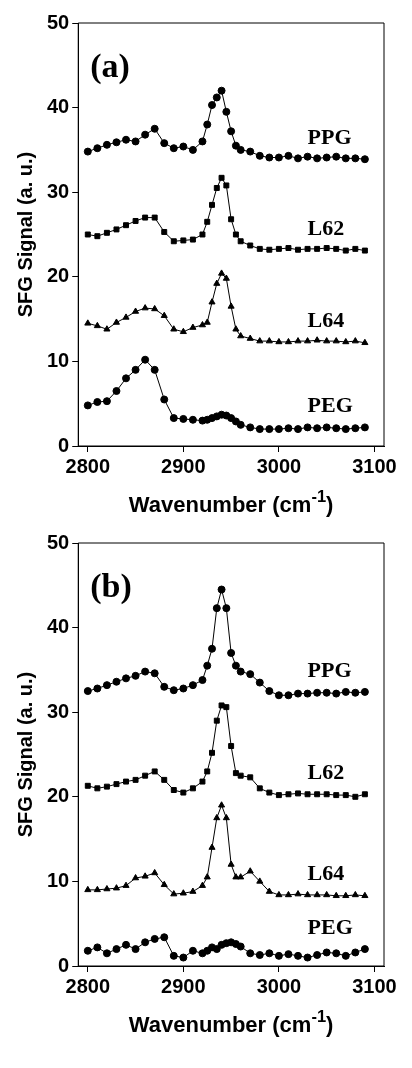 This screenshot has height=1068, width=412. I want to click on series-label: PEG, so click(330, 405).